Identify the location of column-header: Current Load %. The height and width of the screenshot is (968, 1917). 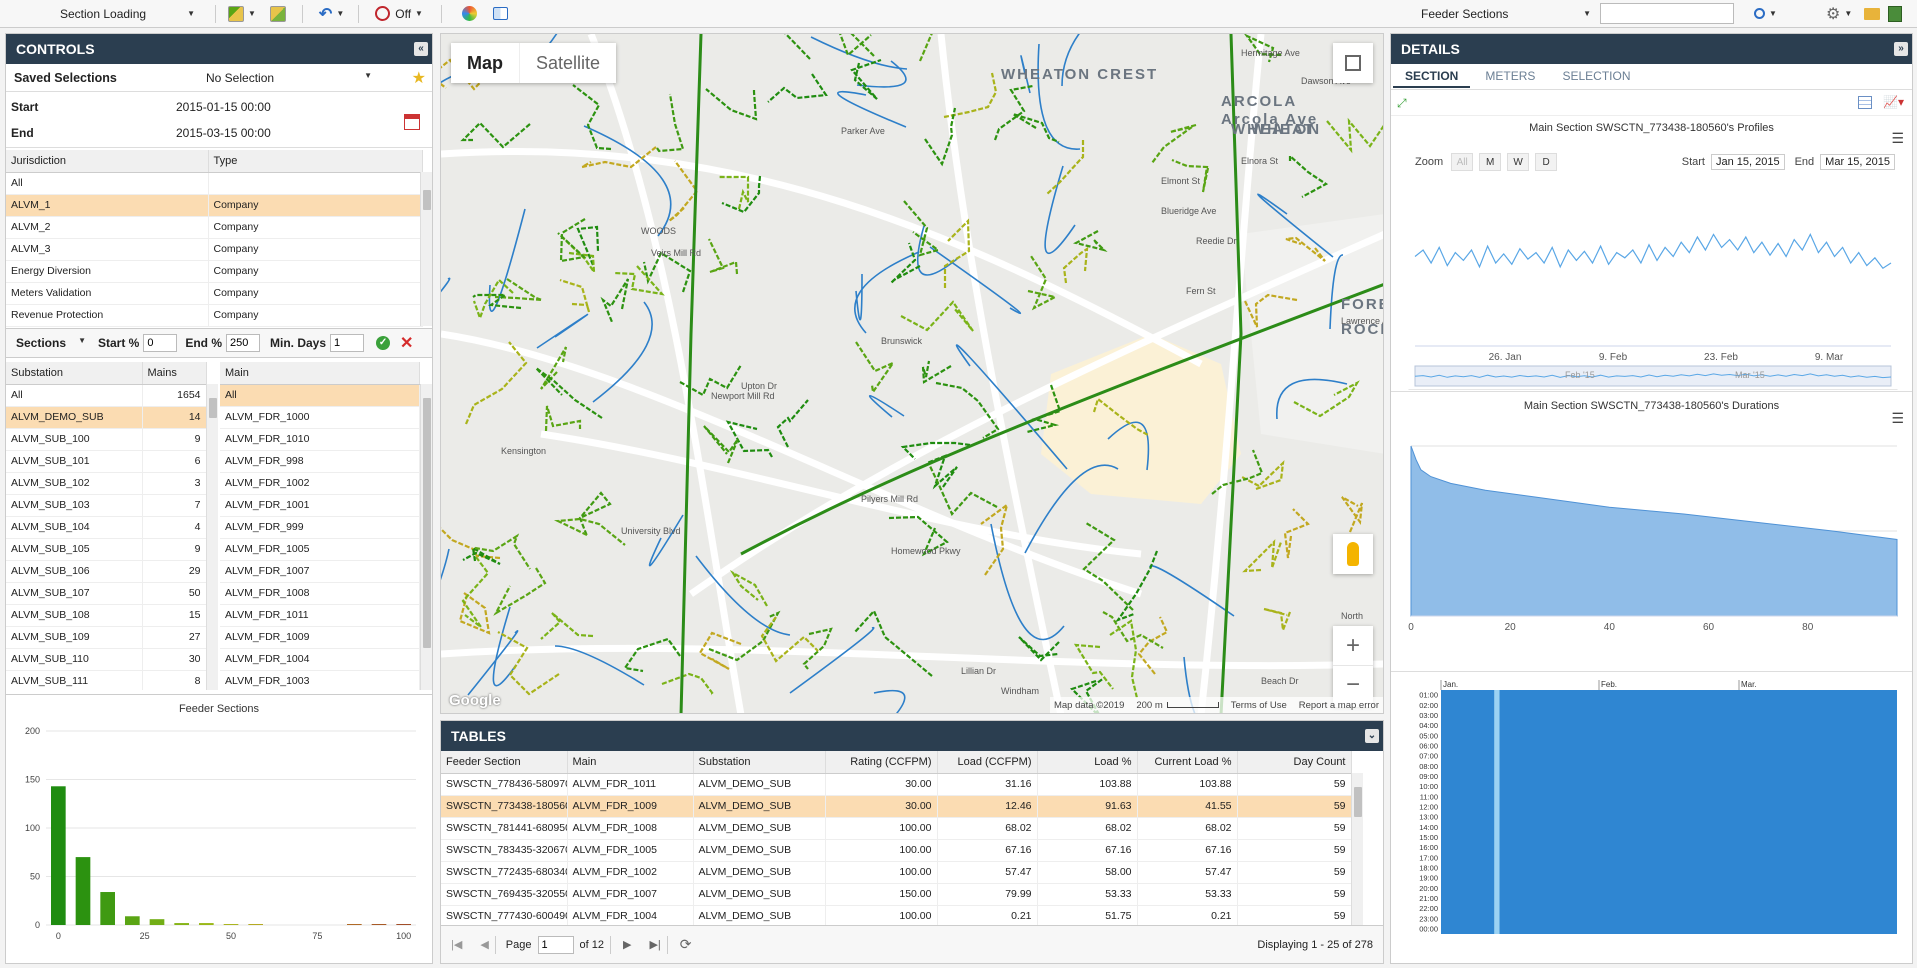
(1187, 762).